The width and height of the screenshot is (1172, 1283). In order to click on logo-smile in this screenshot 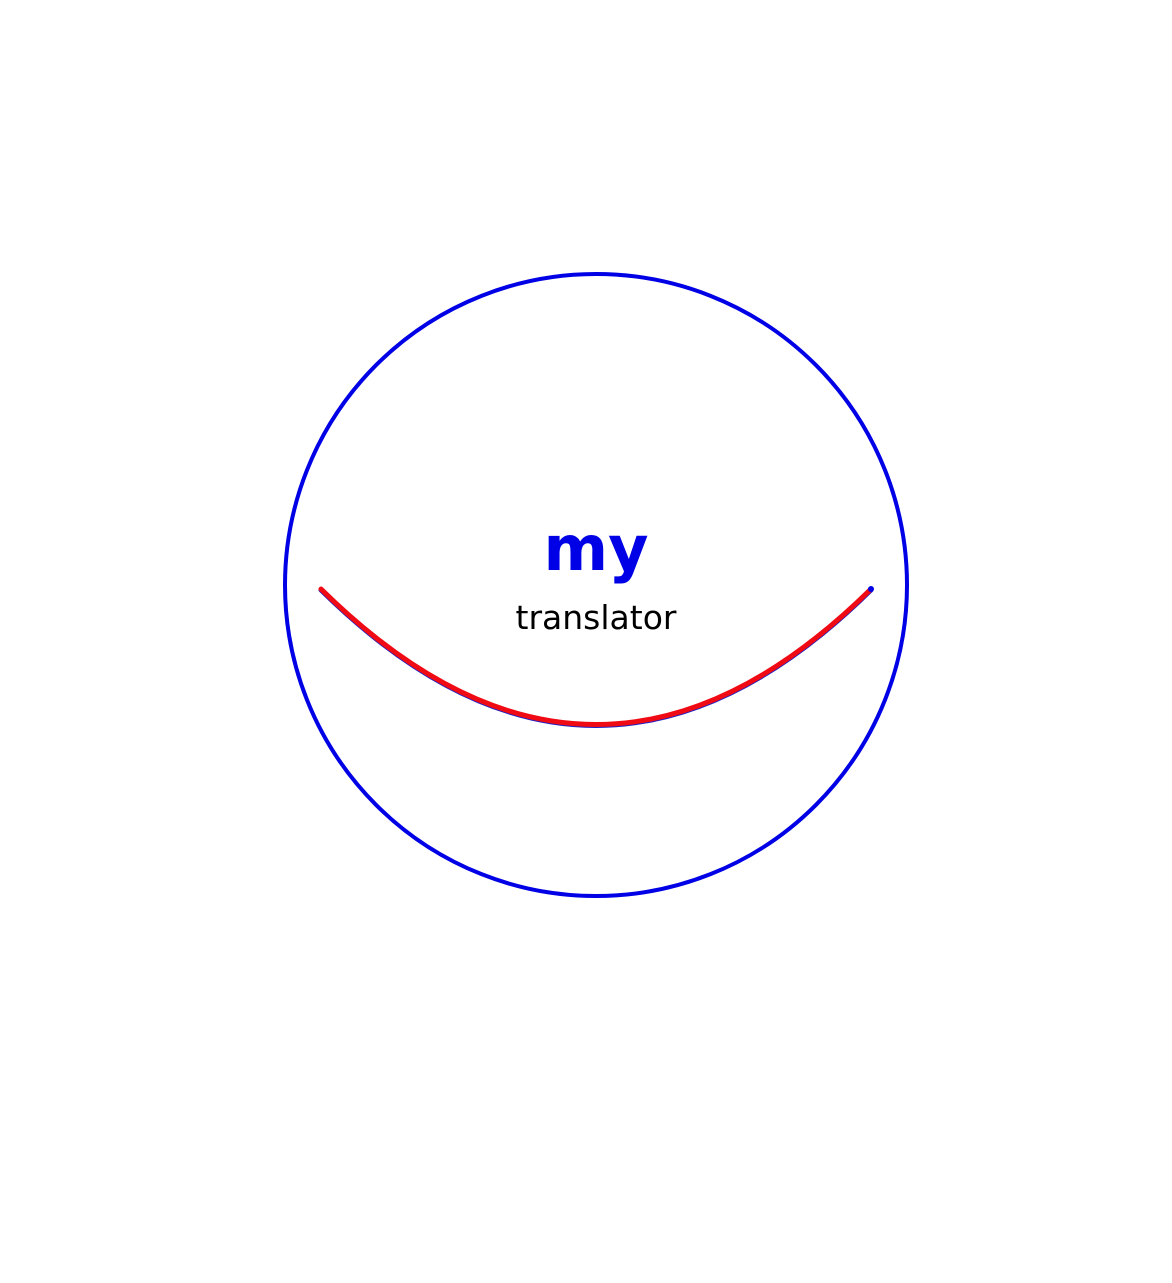, I will do `click(596, 656)`.